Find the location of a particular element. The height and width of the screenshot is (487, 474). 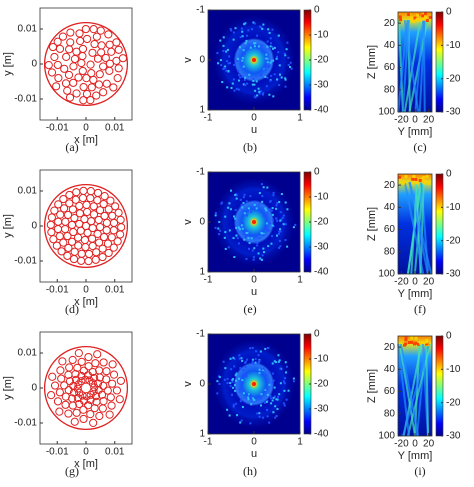

x-tick-label: -20 is located at coordinates (401, 444).